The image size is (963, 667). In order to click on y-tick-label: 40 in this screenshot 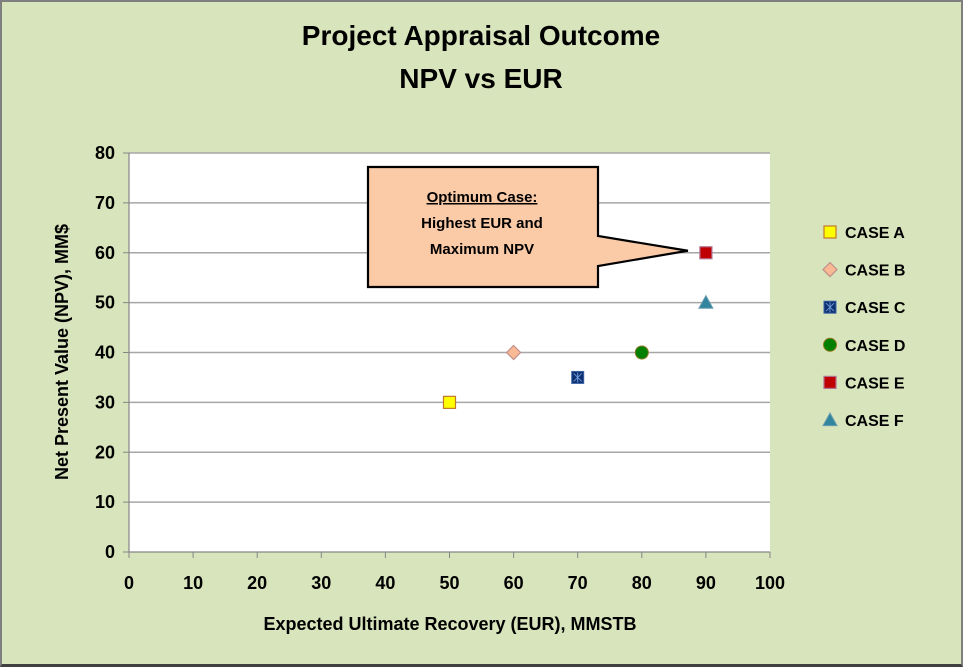, I will do `click(105, 353)`.